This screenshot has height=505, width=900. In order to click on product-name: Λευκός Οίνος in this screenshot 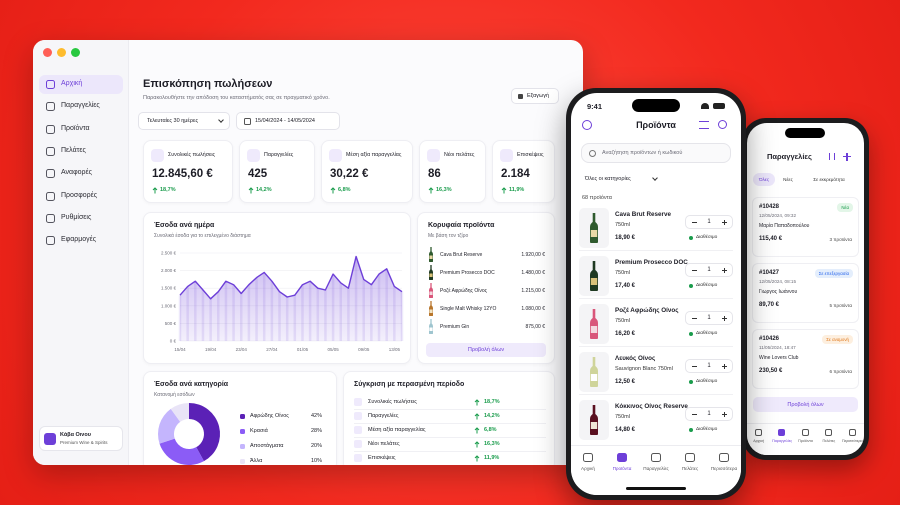, I will do `click(635, 358)`.